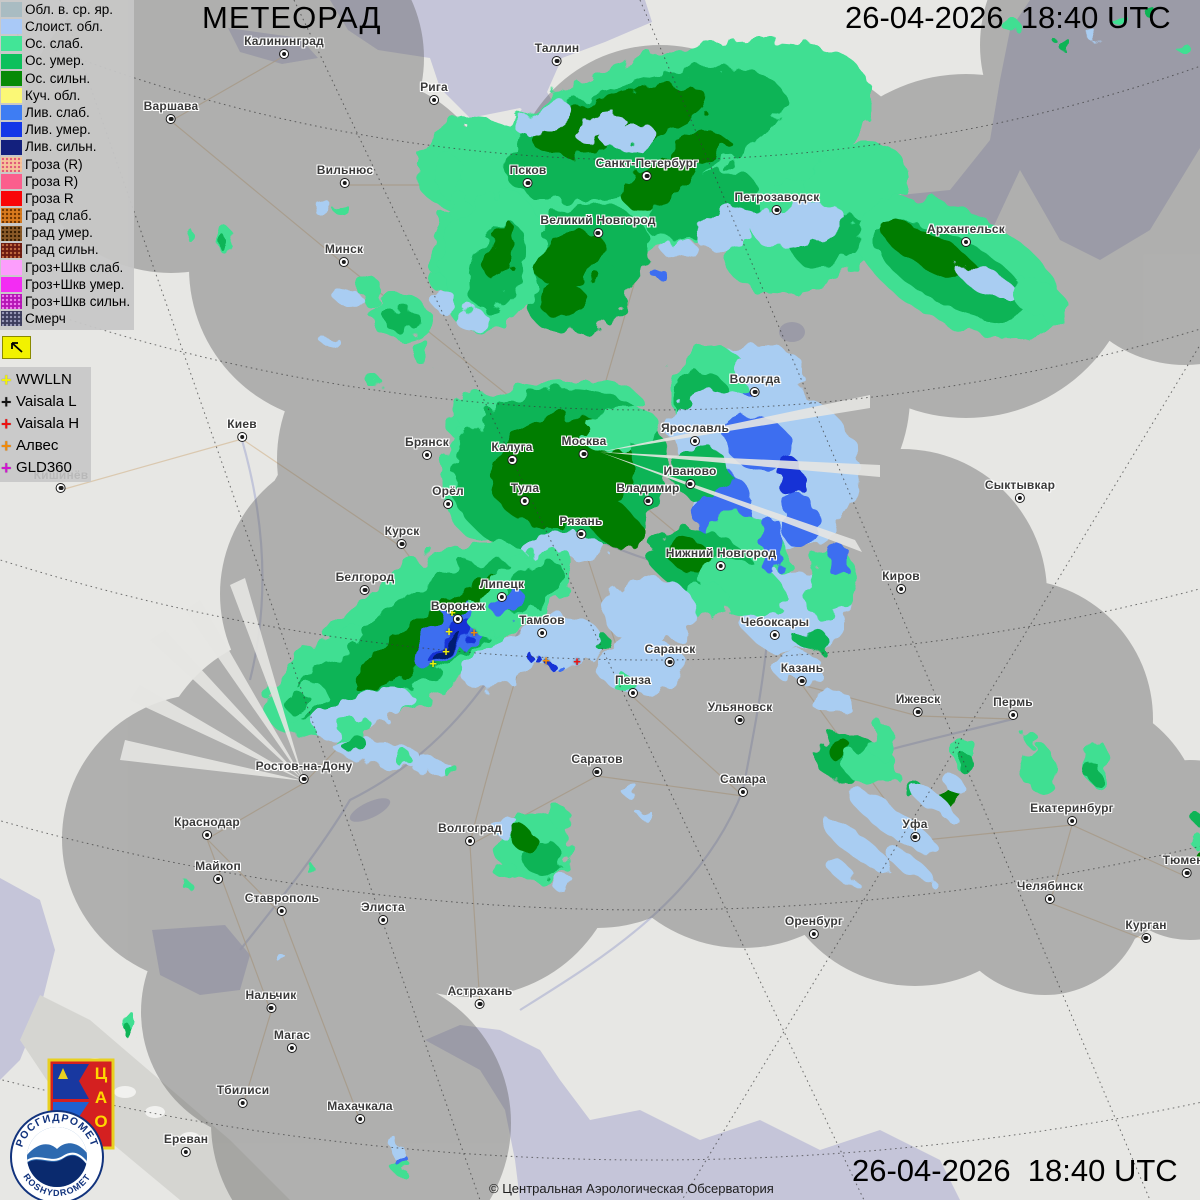  Describe the element at coordinates (52, 181) in the screenshot. I see `legend-label: Гроза R)` at that location.